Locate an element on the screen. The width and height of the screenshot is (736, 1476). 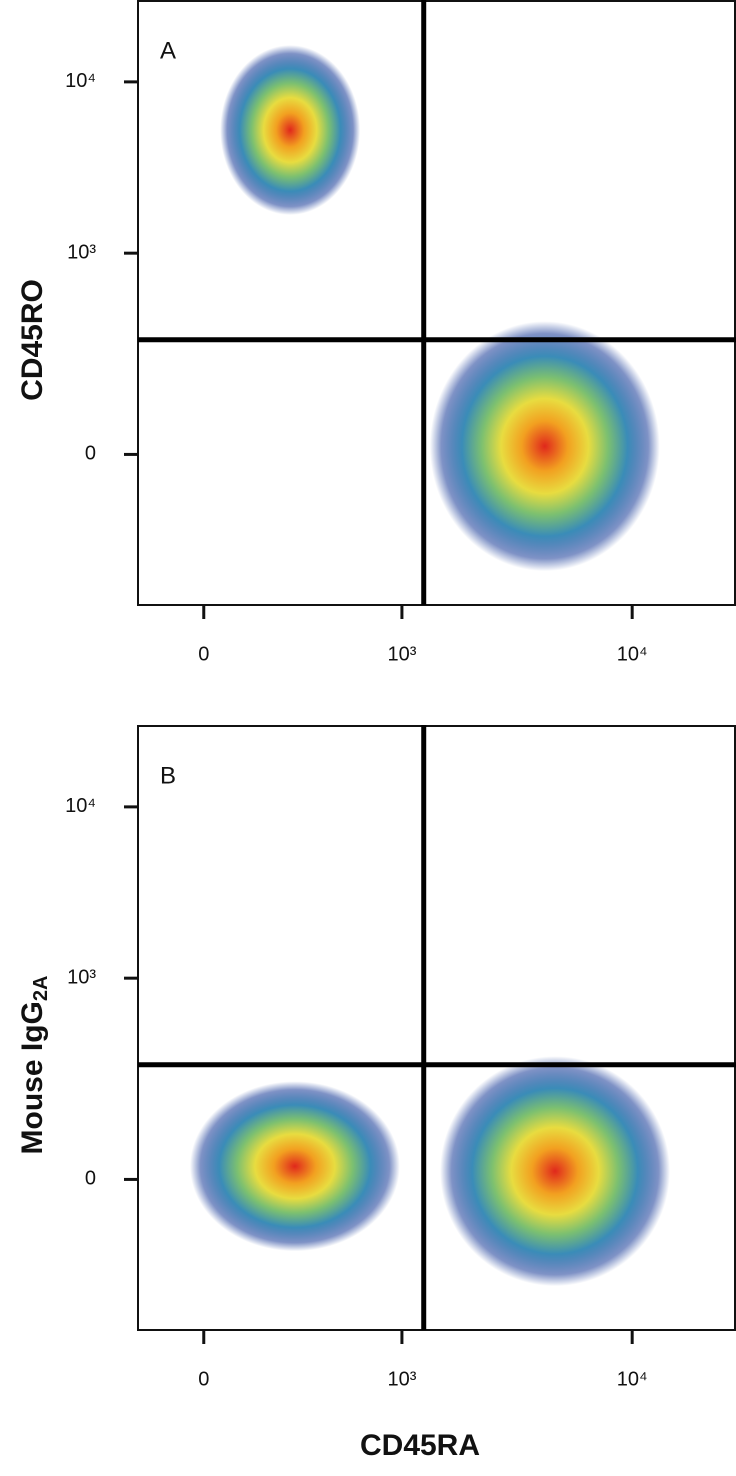
y-axis-label-main: CD45RO is located at coordinates (32, 340).